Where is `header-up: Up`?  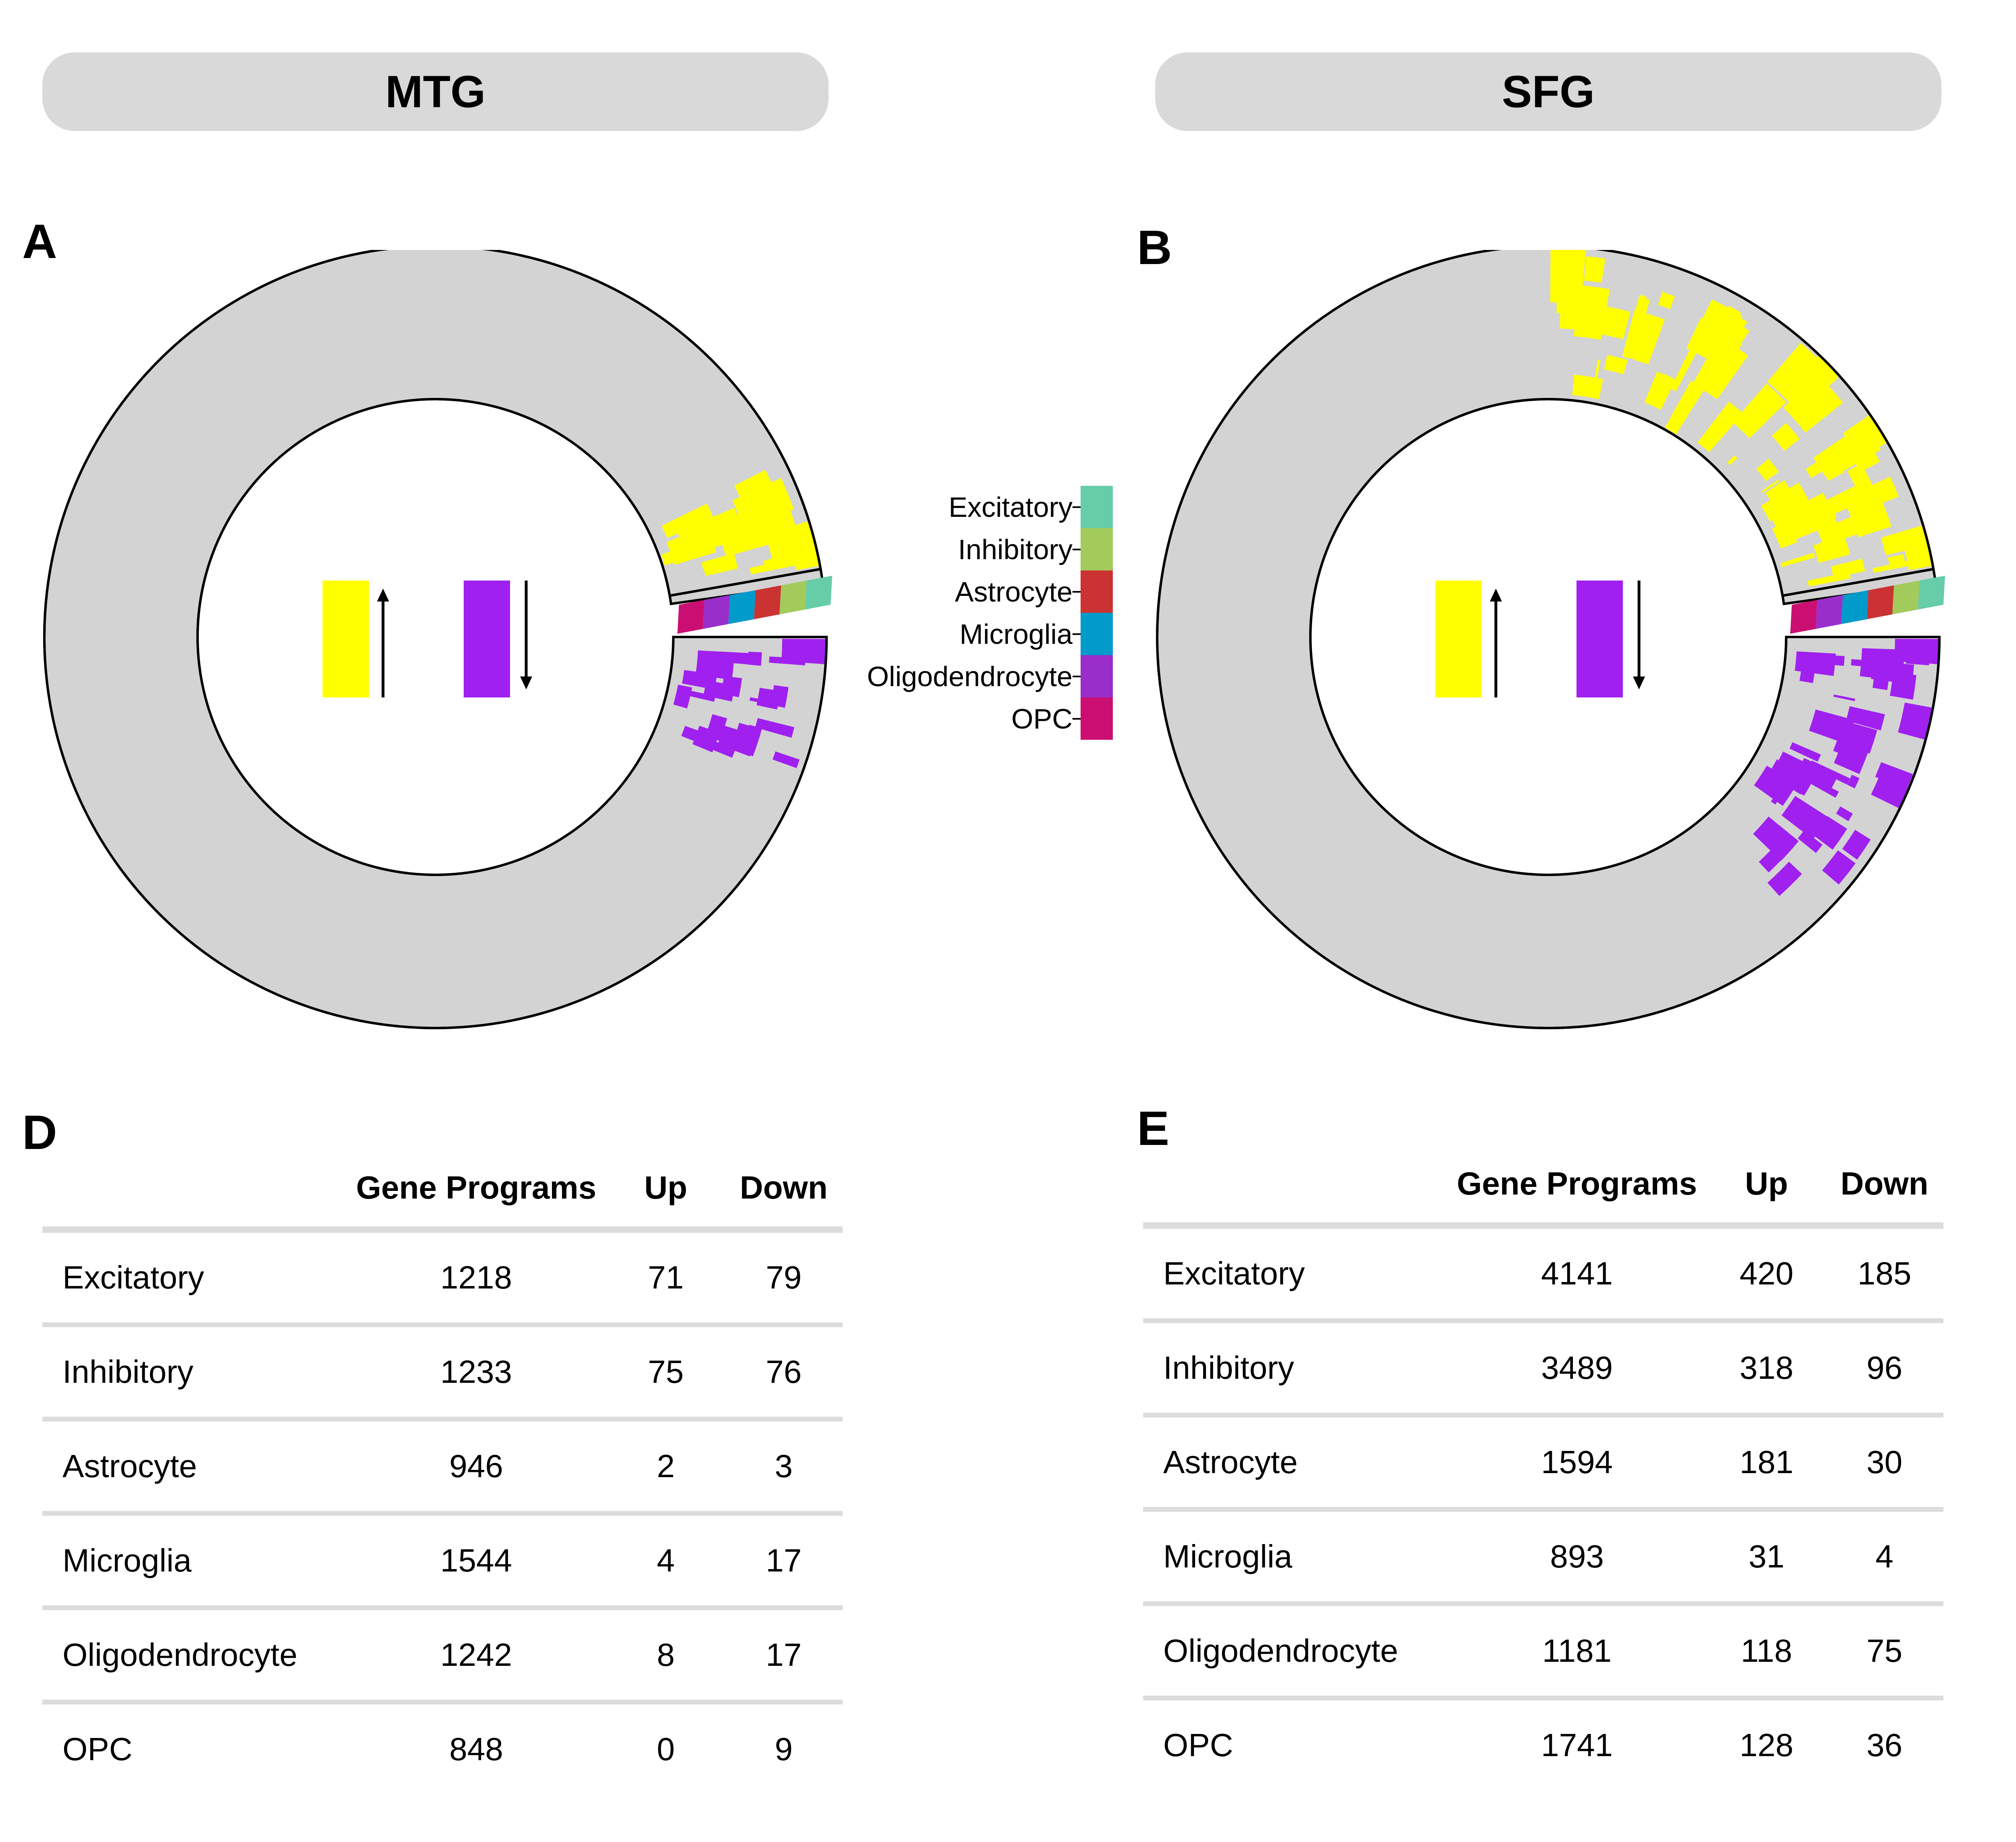
header-up: Up is located at coordinates (665, 1187).